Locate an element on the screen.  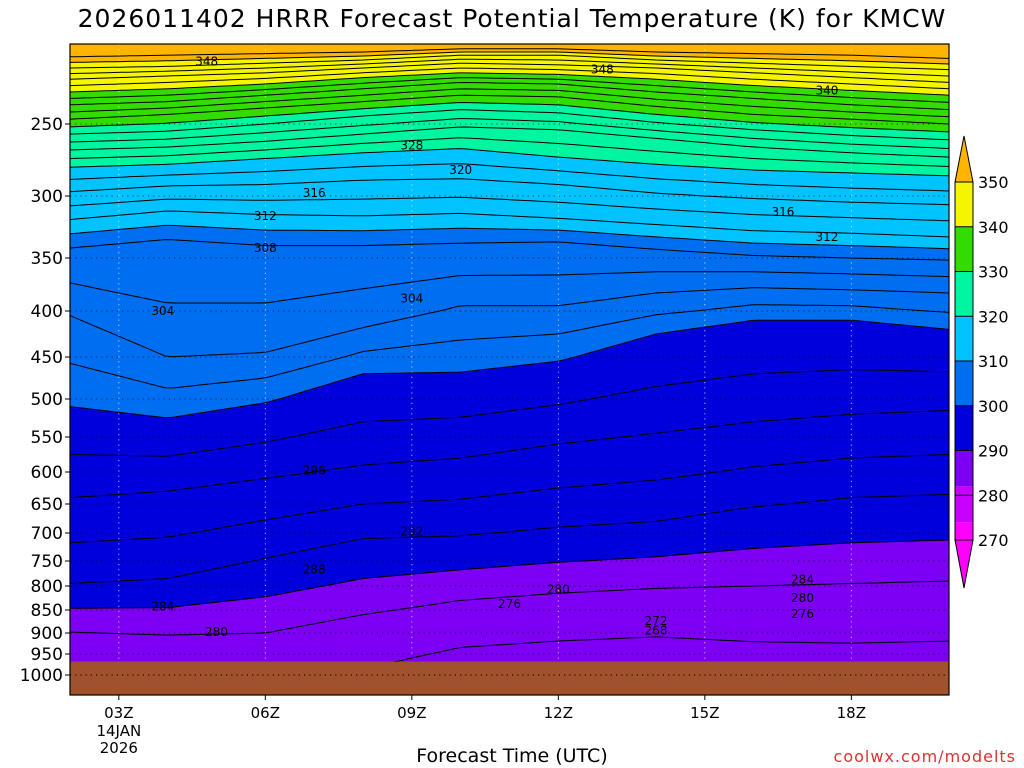
y-tick-label: 500 is located at coordinates (47, 400).